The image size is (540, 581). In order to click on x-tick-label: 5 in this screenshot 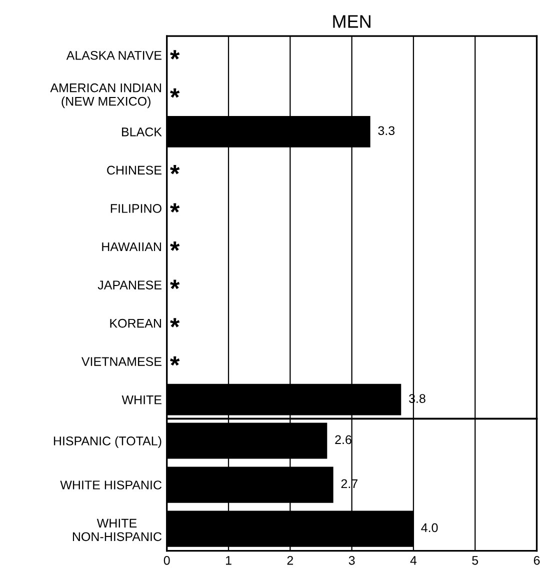, I will do `click(475, 560)`.